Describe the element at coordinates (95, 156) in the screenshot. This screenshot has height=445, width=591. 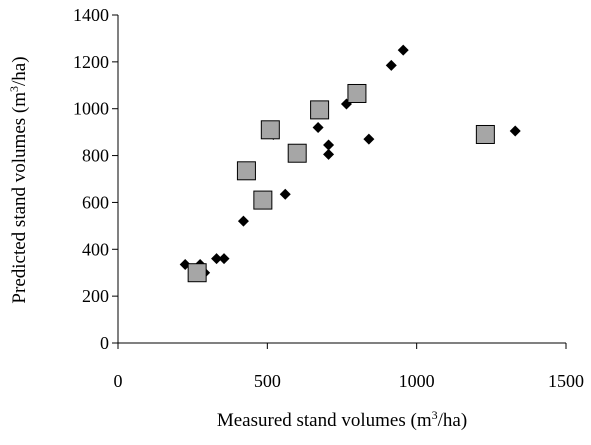
I see `y-tick-label: 800` at that location.